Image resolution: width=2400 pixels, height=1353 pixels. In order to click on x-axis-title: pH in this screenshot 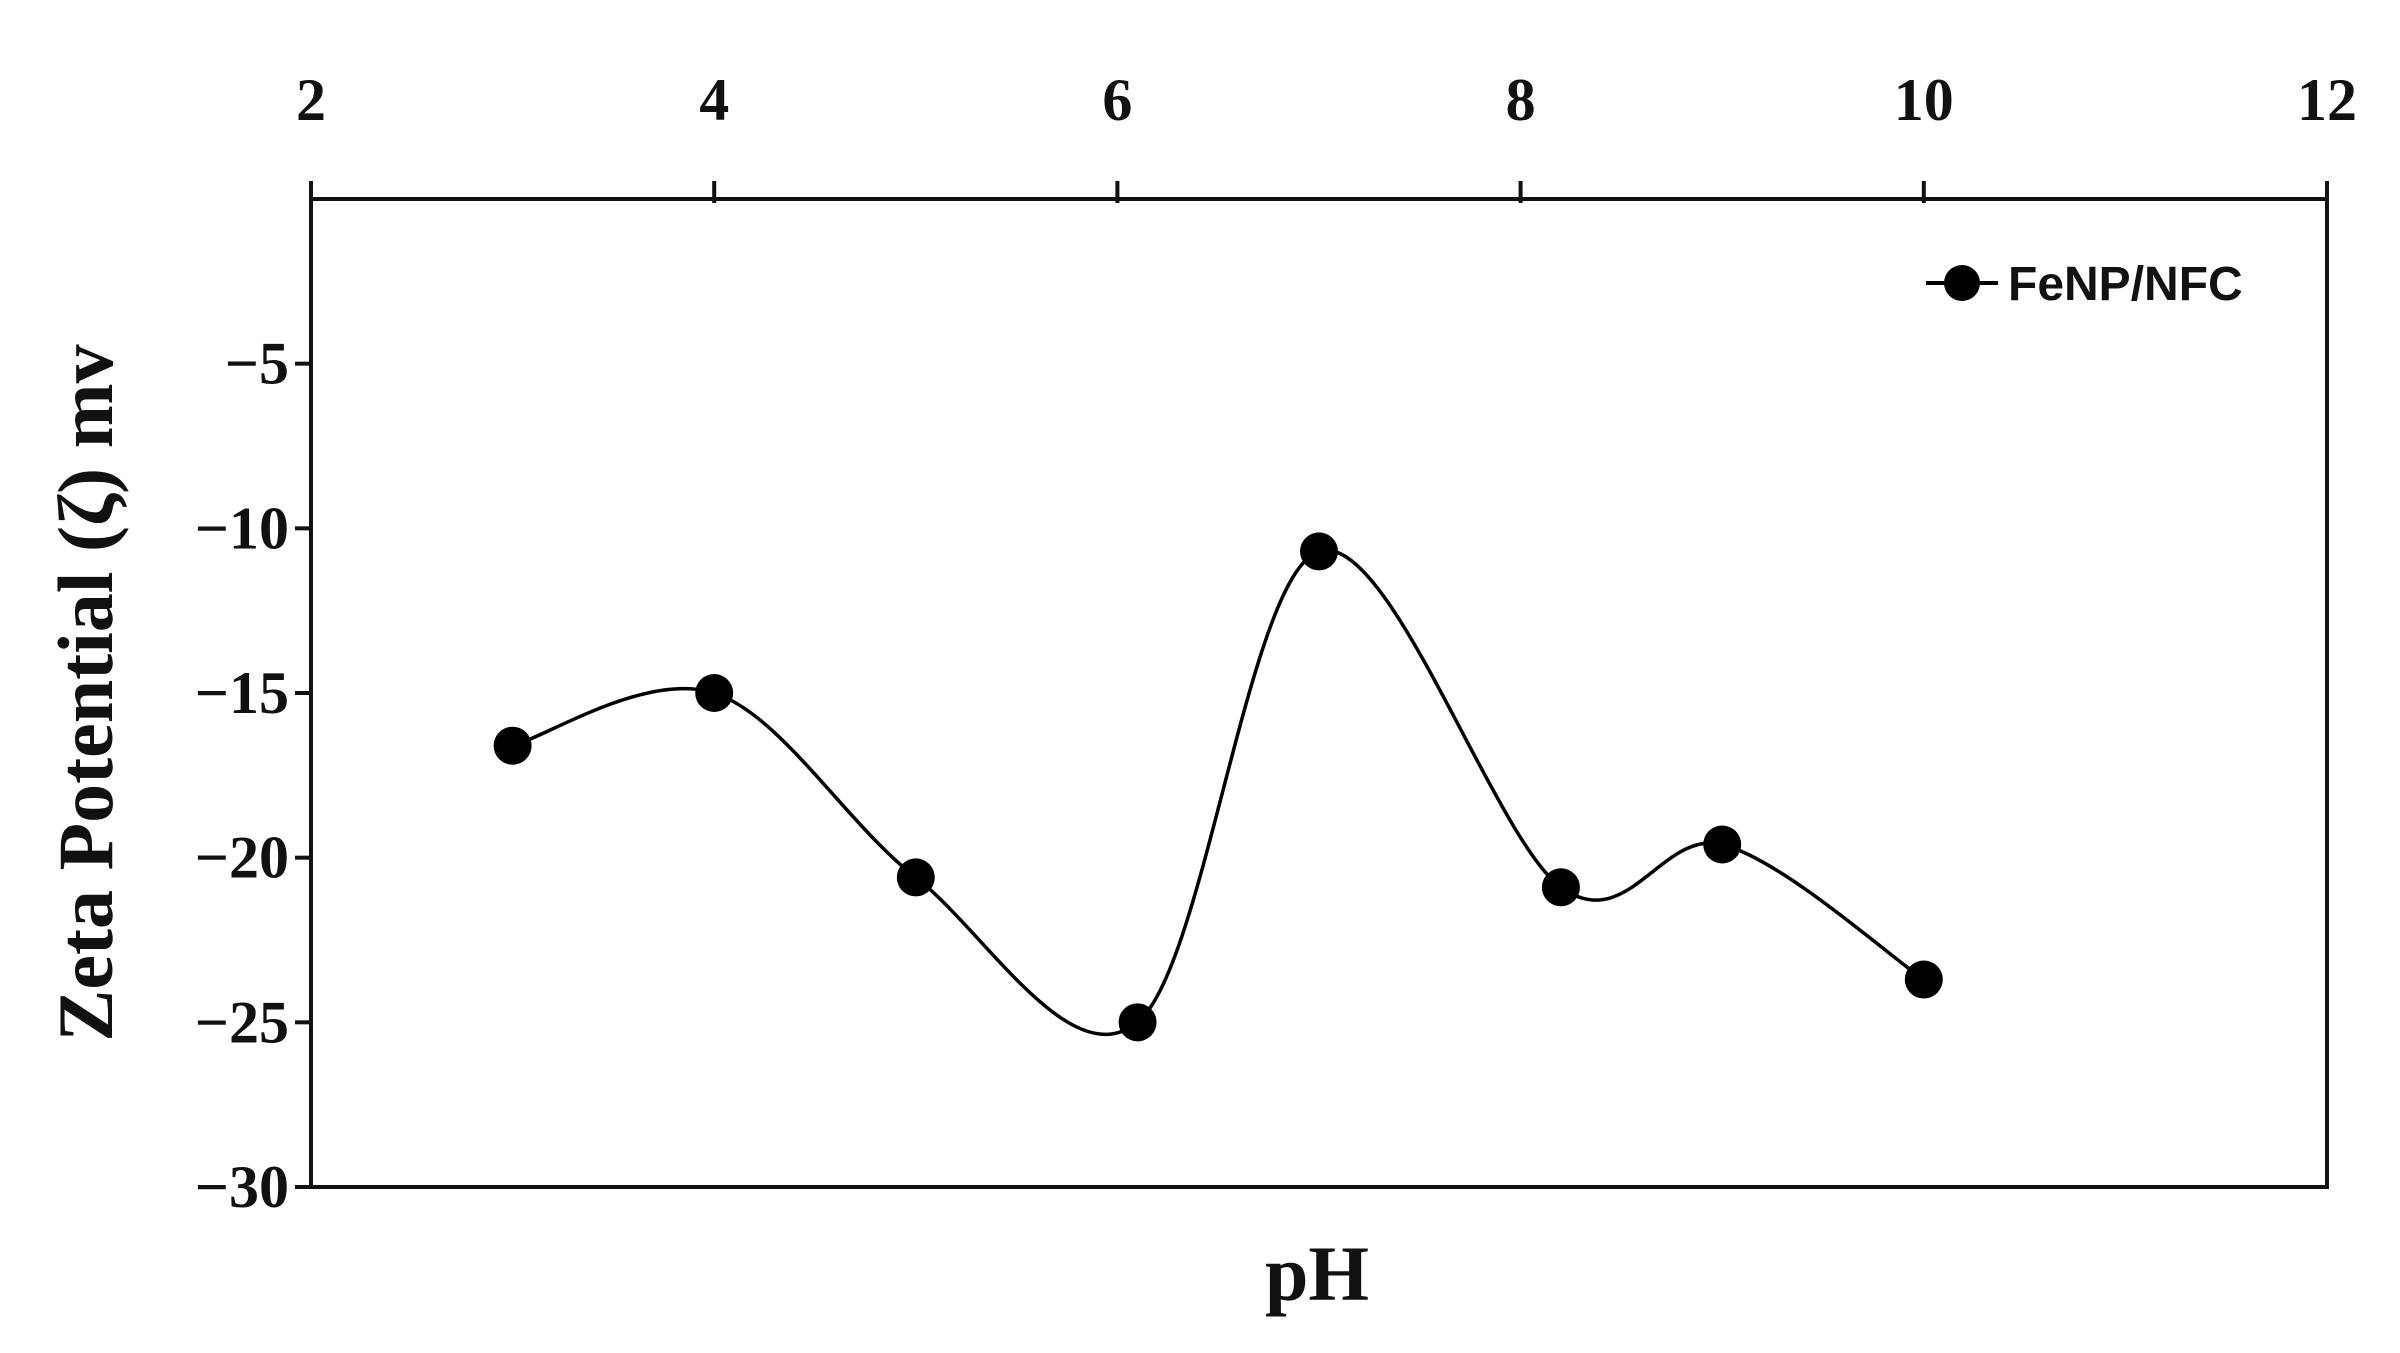, I will do `click(1317, 1273)`.